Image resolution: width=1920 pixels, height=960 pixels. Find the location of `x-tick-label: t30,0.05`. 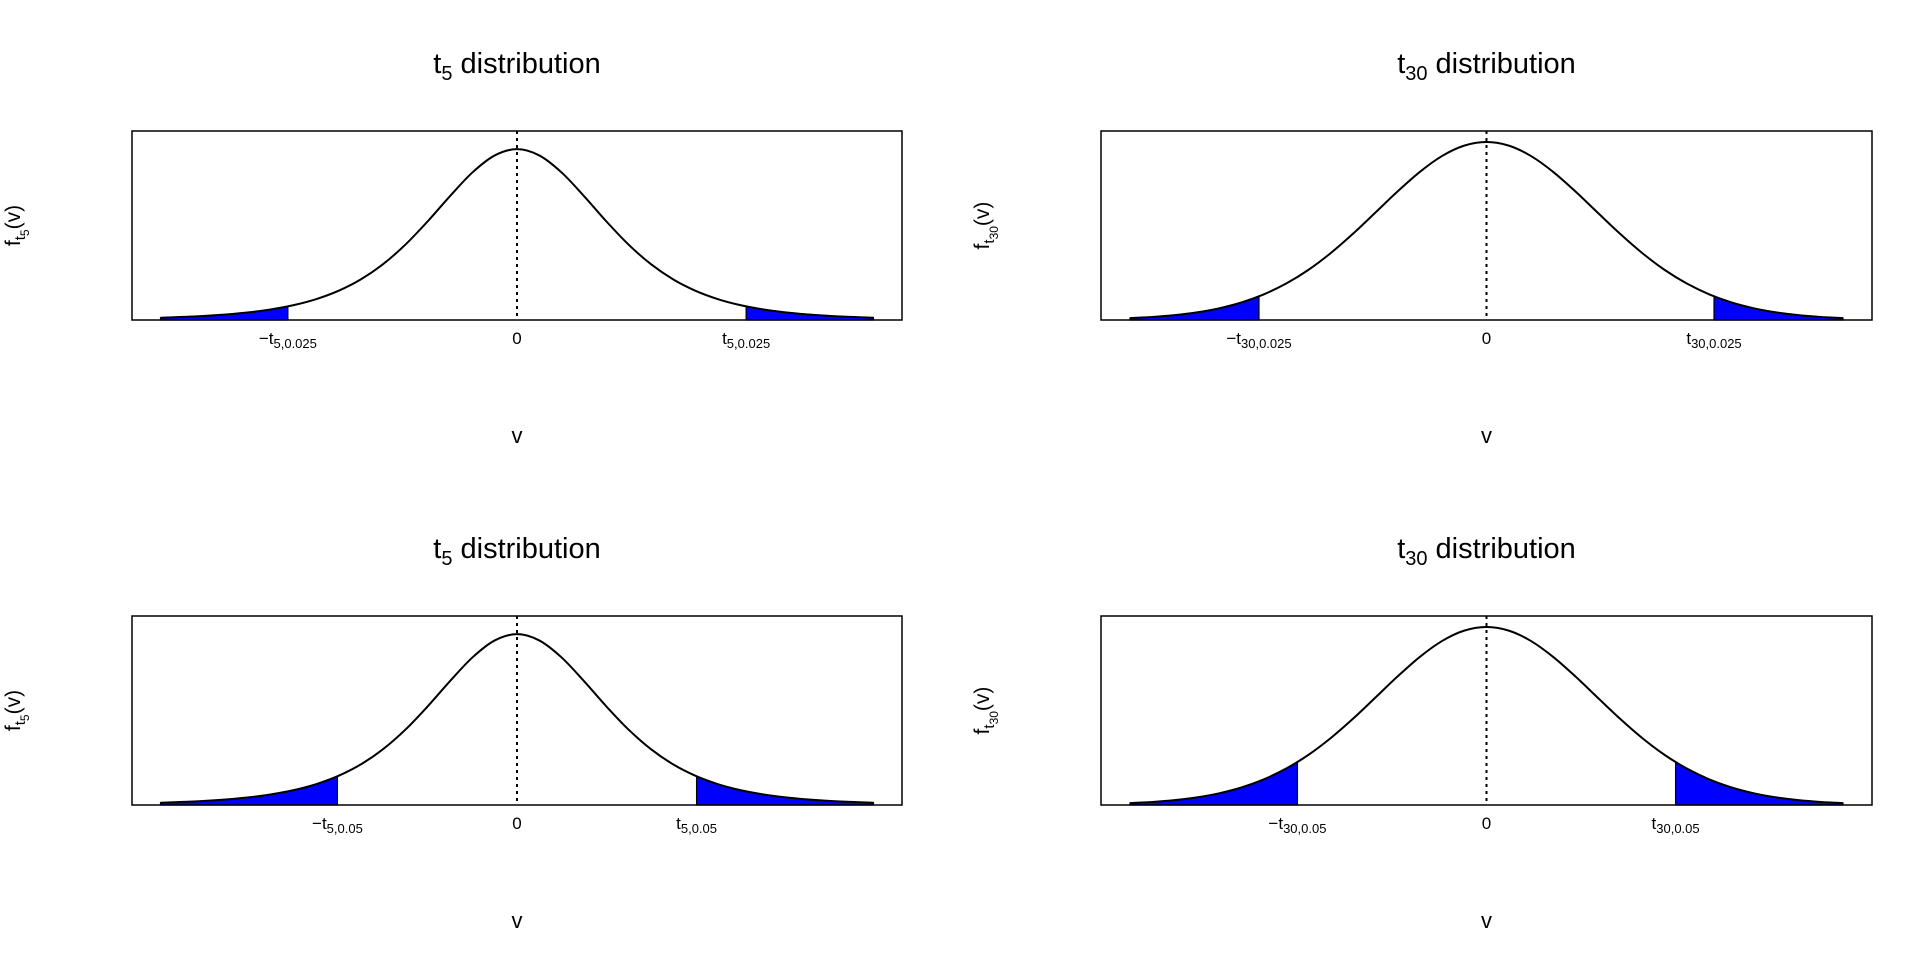

x-tick-label: t30,0.05 is located at coordinates (1676, 825).